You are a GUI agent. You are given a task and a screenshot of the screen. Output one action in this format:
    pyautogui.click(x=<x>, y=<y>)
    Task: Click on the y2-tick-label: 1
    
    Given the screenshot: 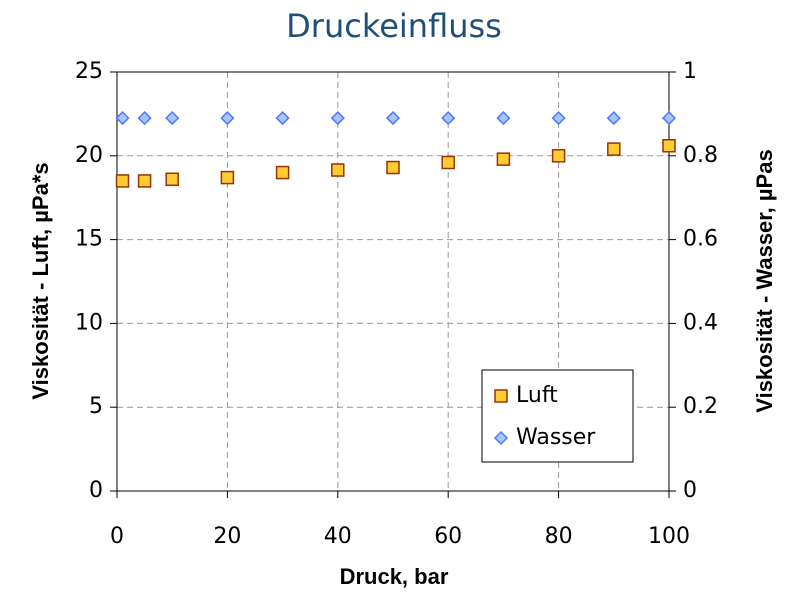 What is the action you would take?
    pyautogui.click(x=690, y=71)
    